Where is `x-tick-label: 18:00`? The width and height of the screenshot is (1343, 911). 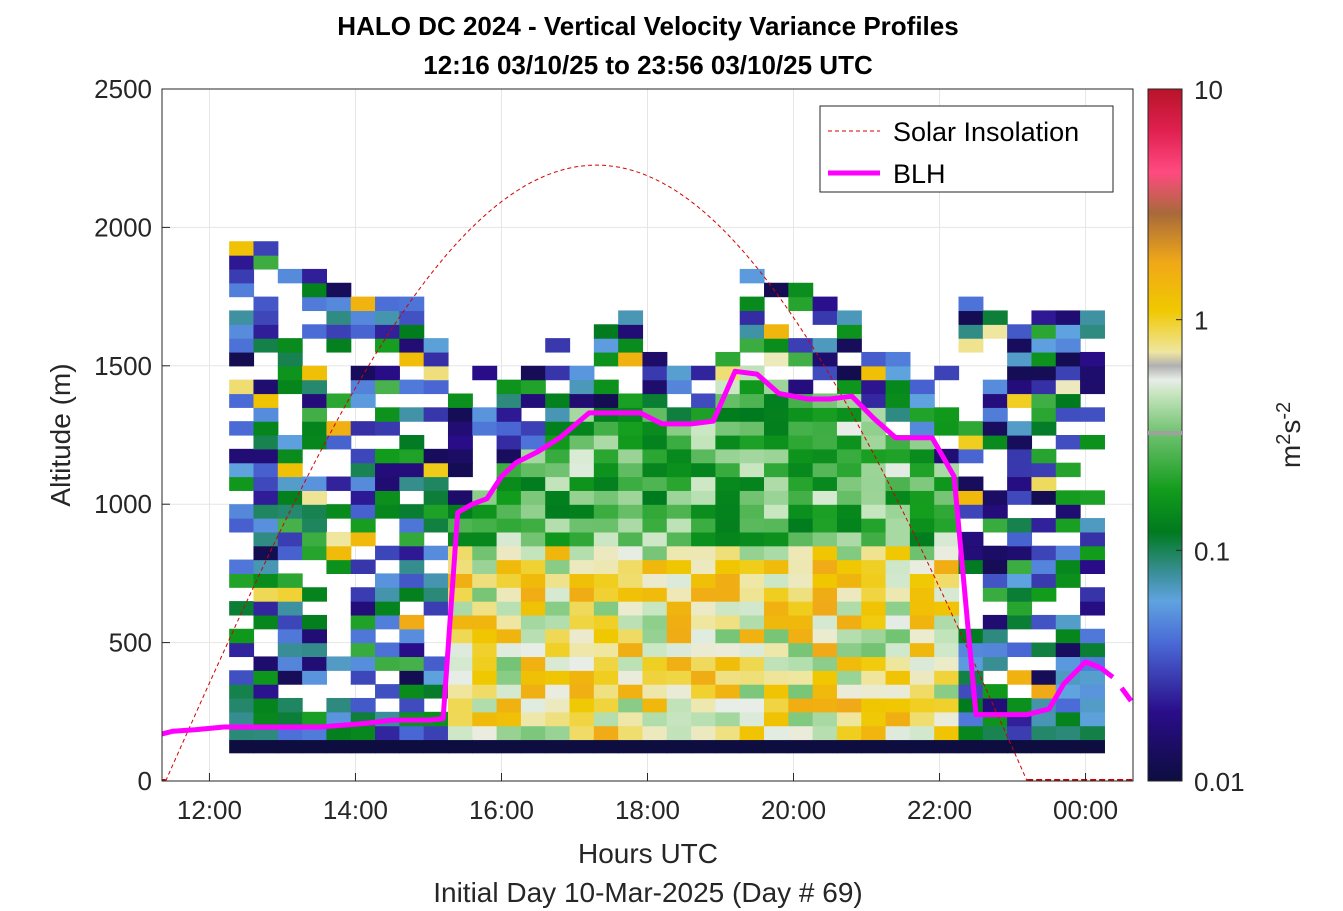 x-tick-label: 18:00 is located at coordinates (647, 810).